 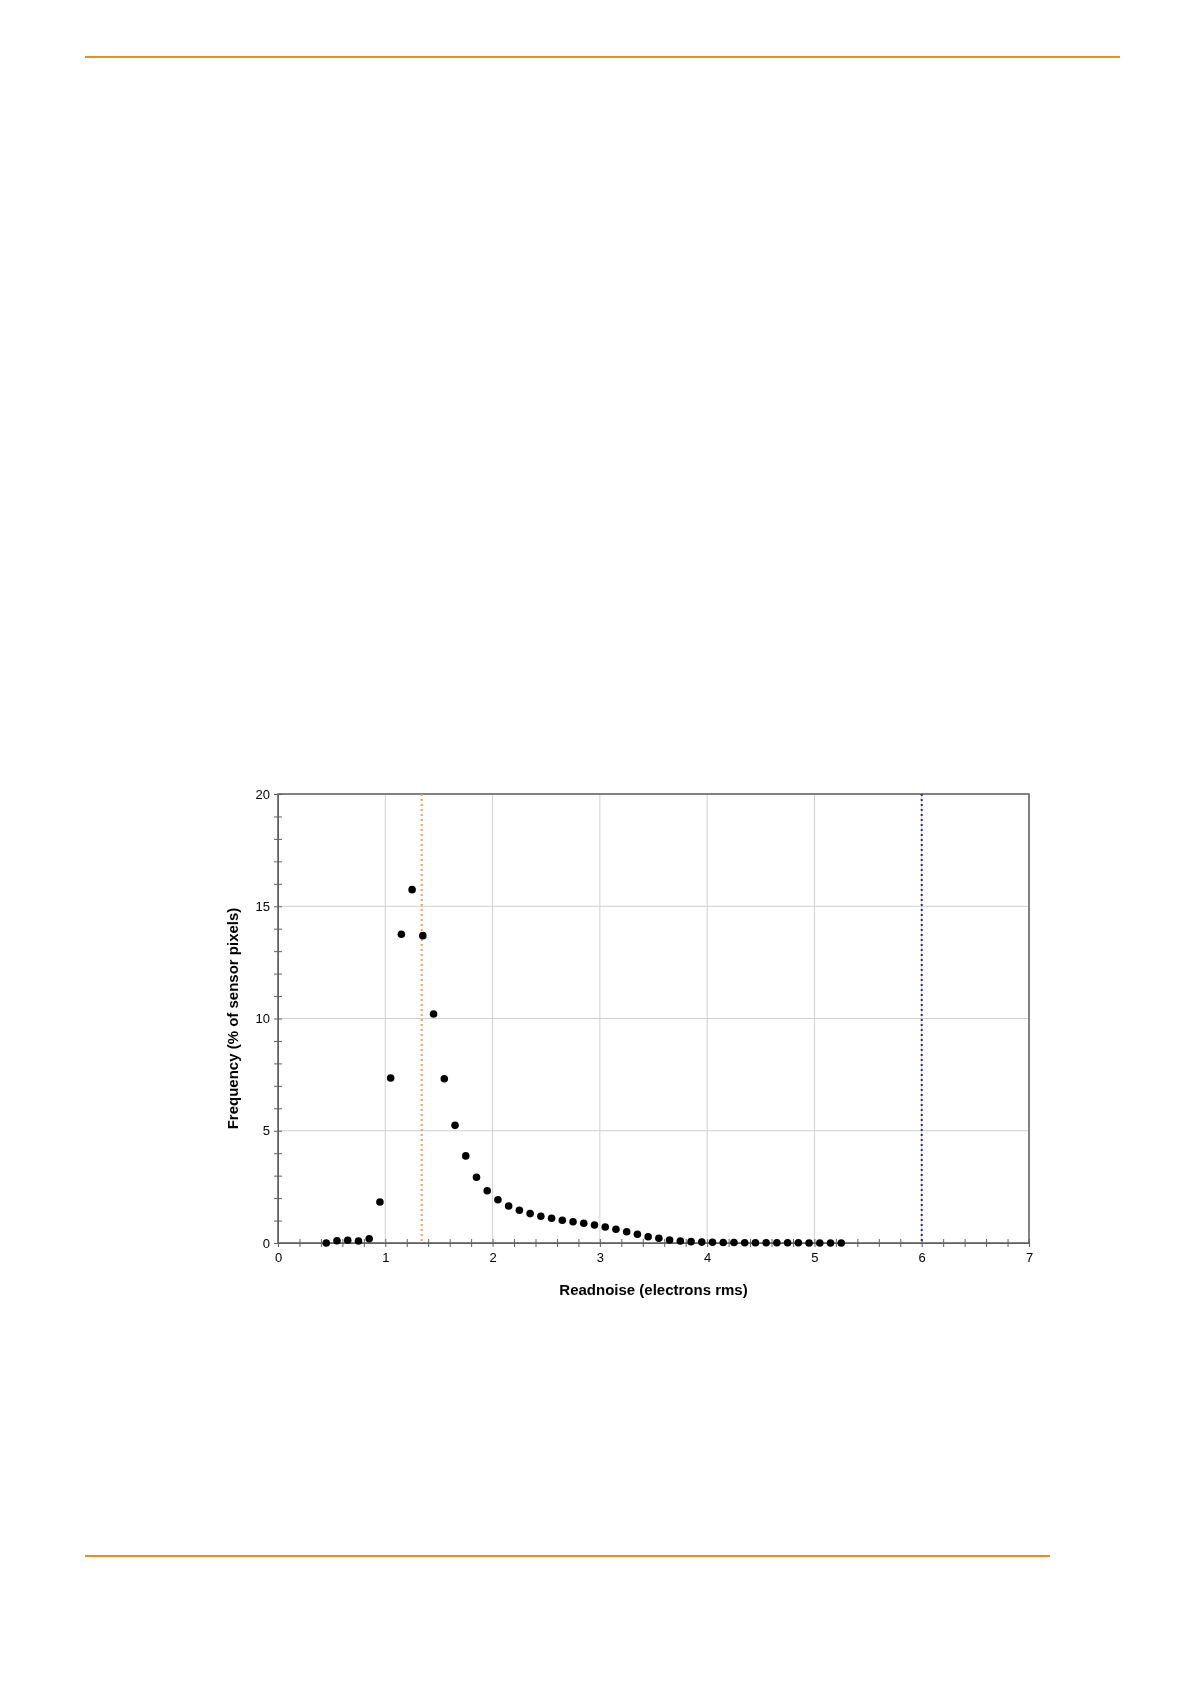 I want to click on x-tick-label: 7, so click(x=1029, y=1257).